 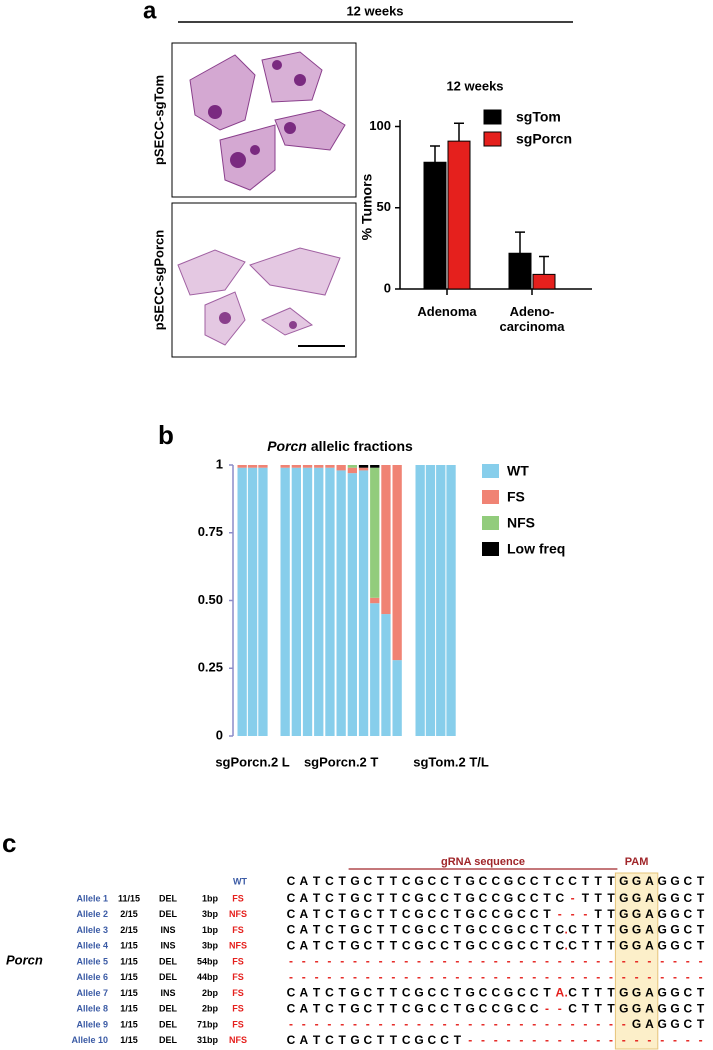 I want to click on image-label: pSECC-sgPorcn, so click(x=158, y=280).